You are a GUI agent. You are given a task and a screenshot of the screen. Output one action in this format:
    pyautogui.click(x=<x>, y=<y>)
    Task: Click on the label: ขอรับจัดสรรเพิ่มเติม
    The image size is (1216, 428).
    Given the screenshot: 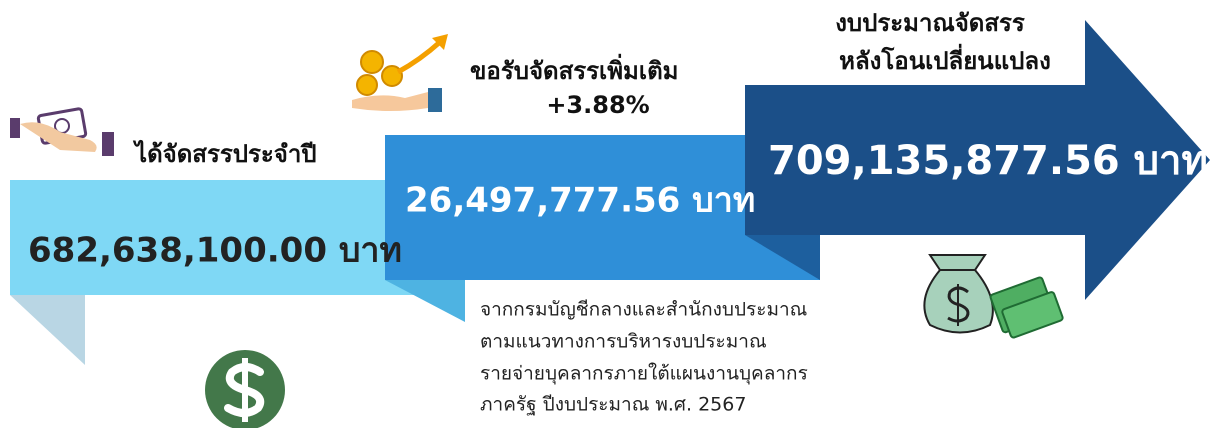 What is the action you would take?
    pyautogui.click(x=574, y=69)
    